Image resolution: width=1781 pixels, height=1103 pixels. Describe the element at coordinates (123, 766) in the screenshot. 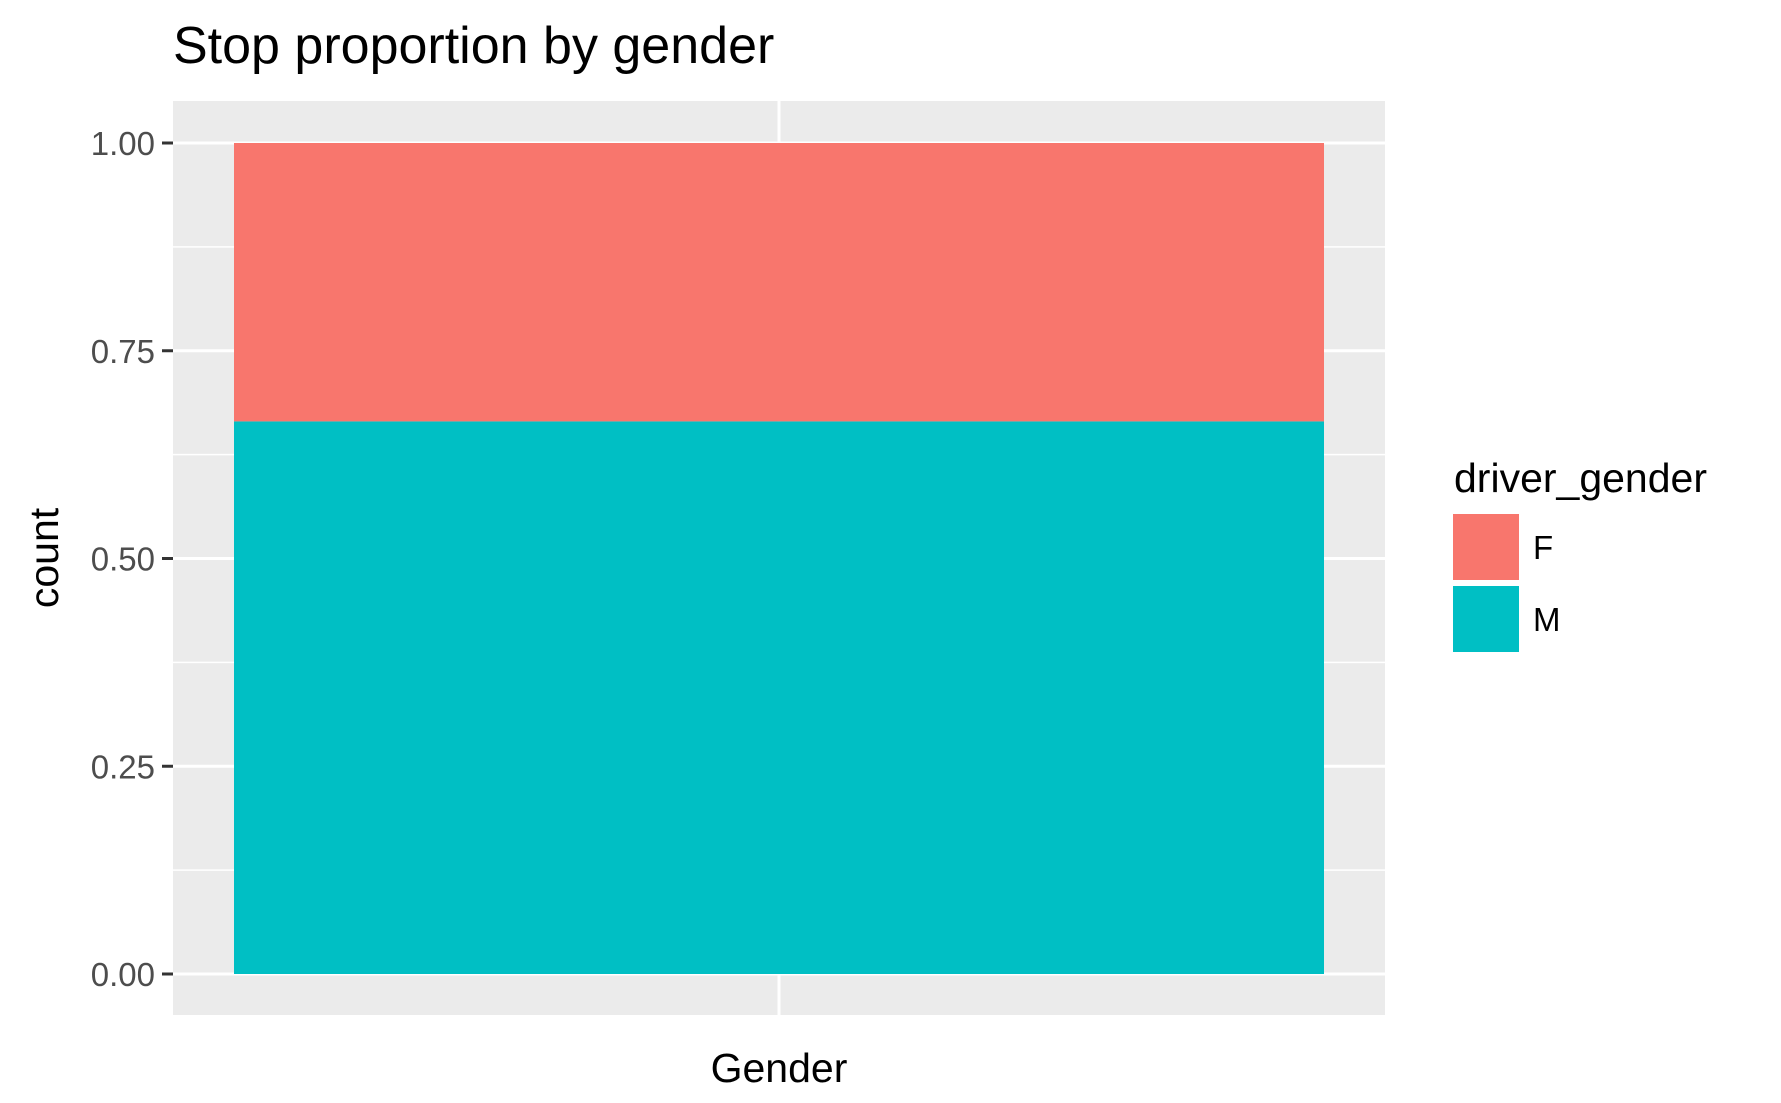

I see `y-tick-label: 0.25` at that location.